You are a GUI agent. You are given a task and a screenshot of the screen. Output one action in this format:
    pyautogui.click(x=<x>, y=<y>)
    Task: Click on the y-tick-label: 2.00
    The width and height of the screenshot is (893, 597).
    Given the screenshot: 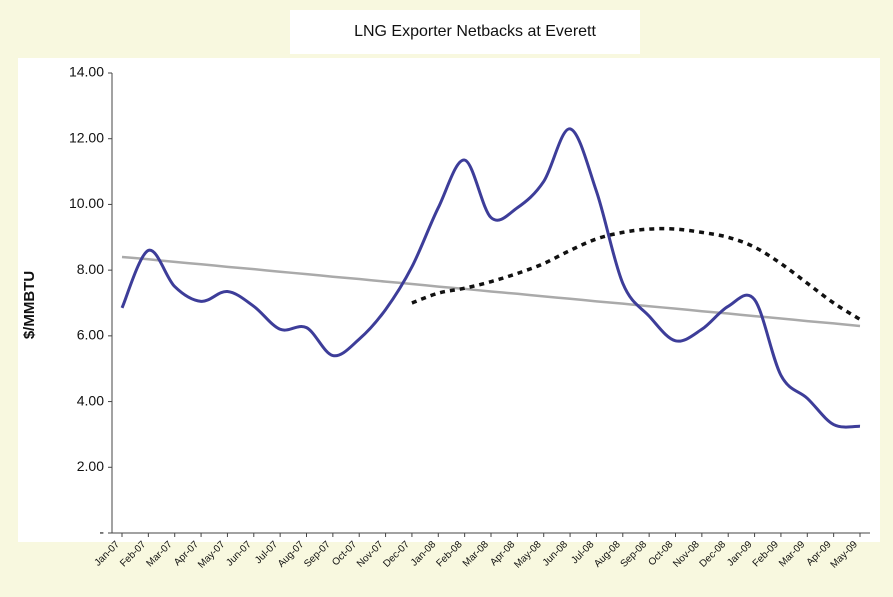 What is the action you would take?
    pyautogui.click(x=90, y=466)
    